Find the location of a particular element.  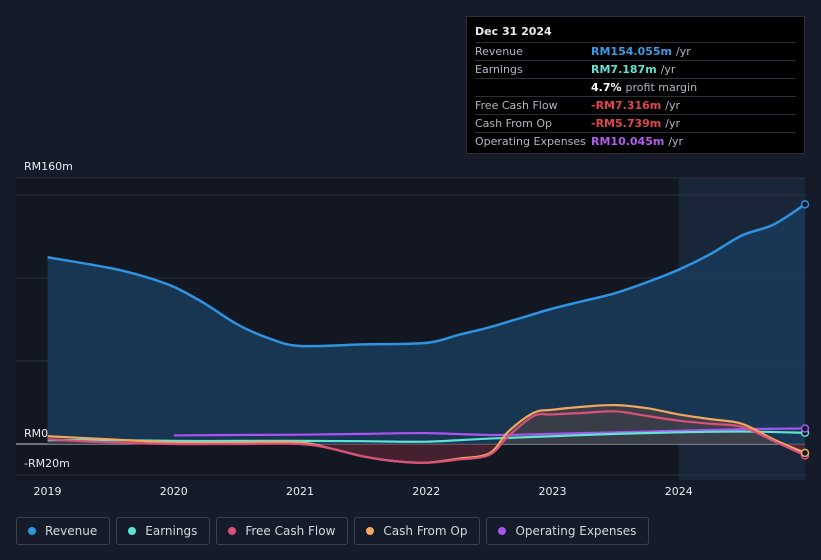

tooltip-unit: profit margin is located at coordinates (661, 87).